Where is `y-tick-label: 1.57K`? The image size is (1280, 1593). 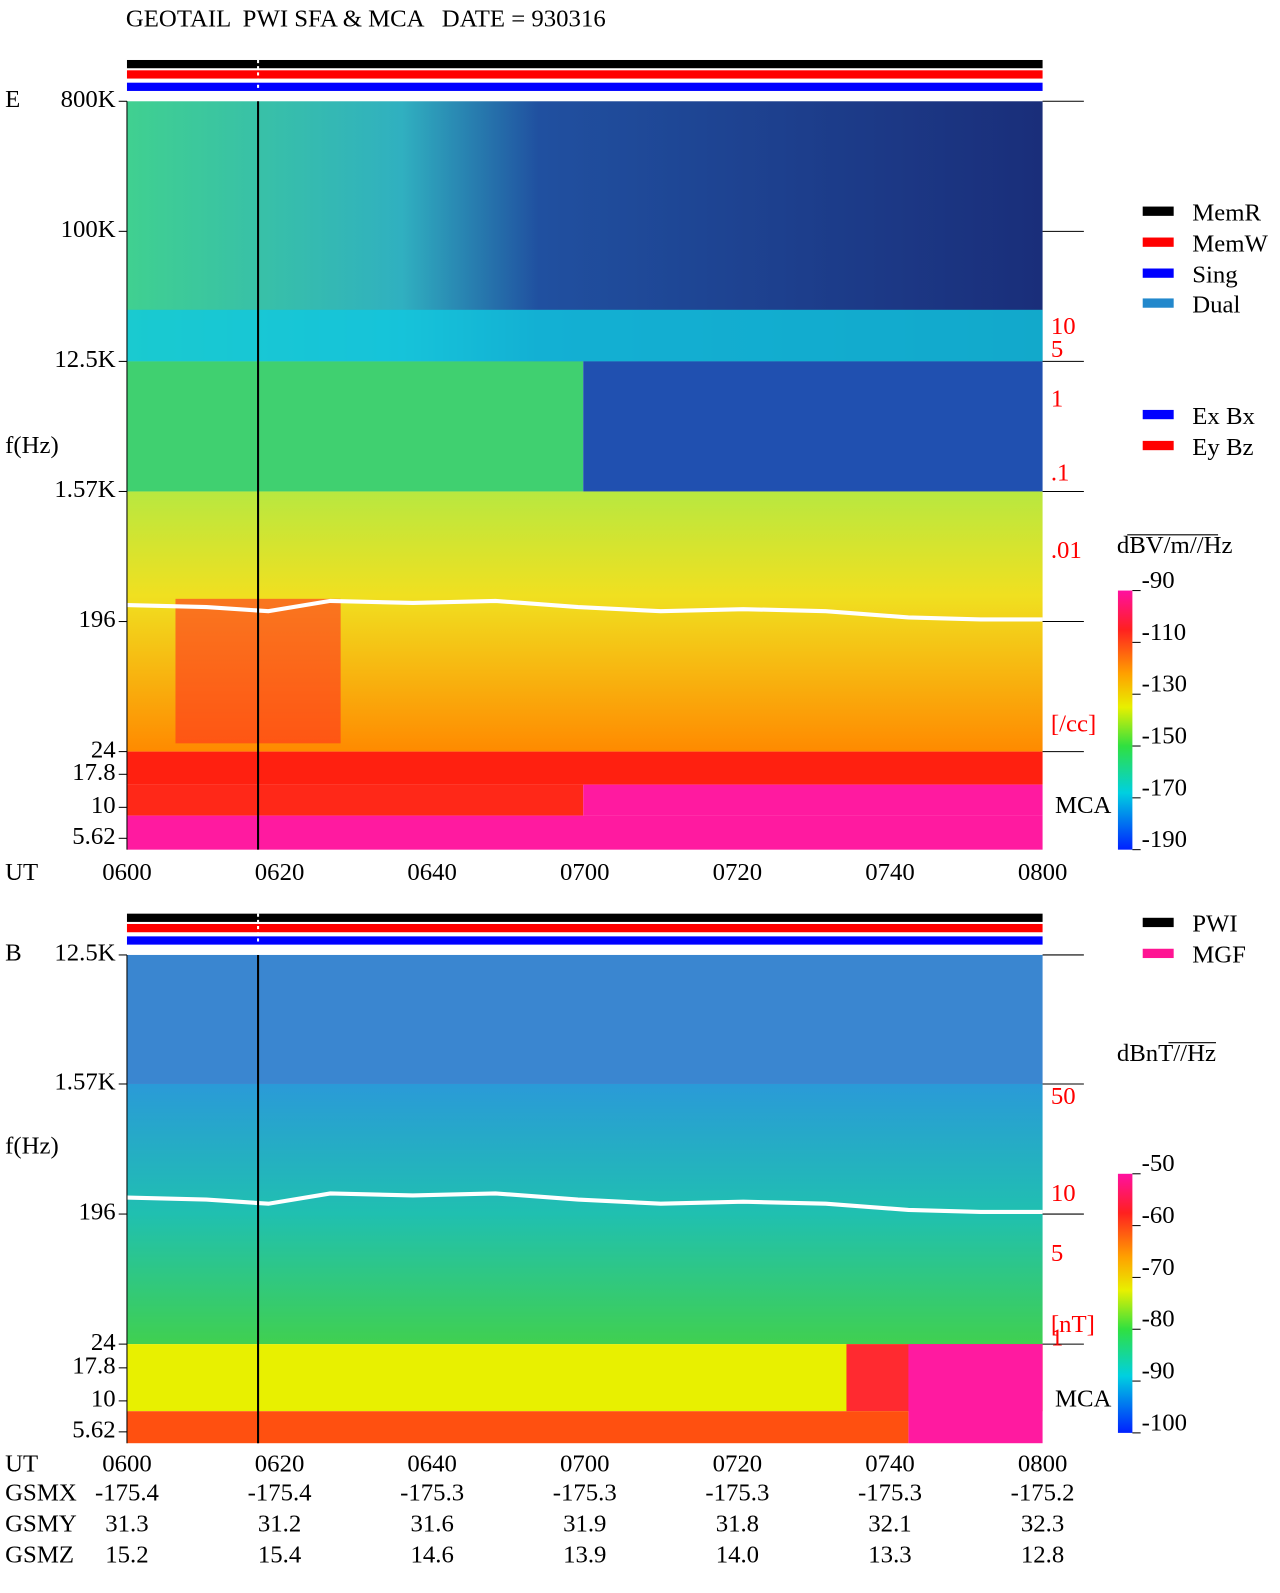 y-tick-label: 1.57K is located at coordinates (84, 1082).